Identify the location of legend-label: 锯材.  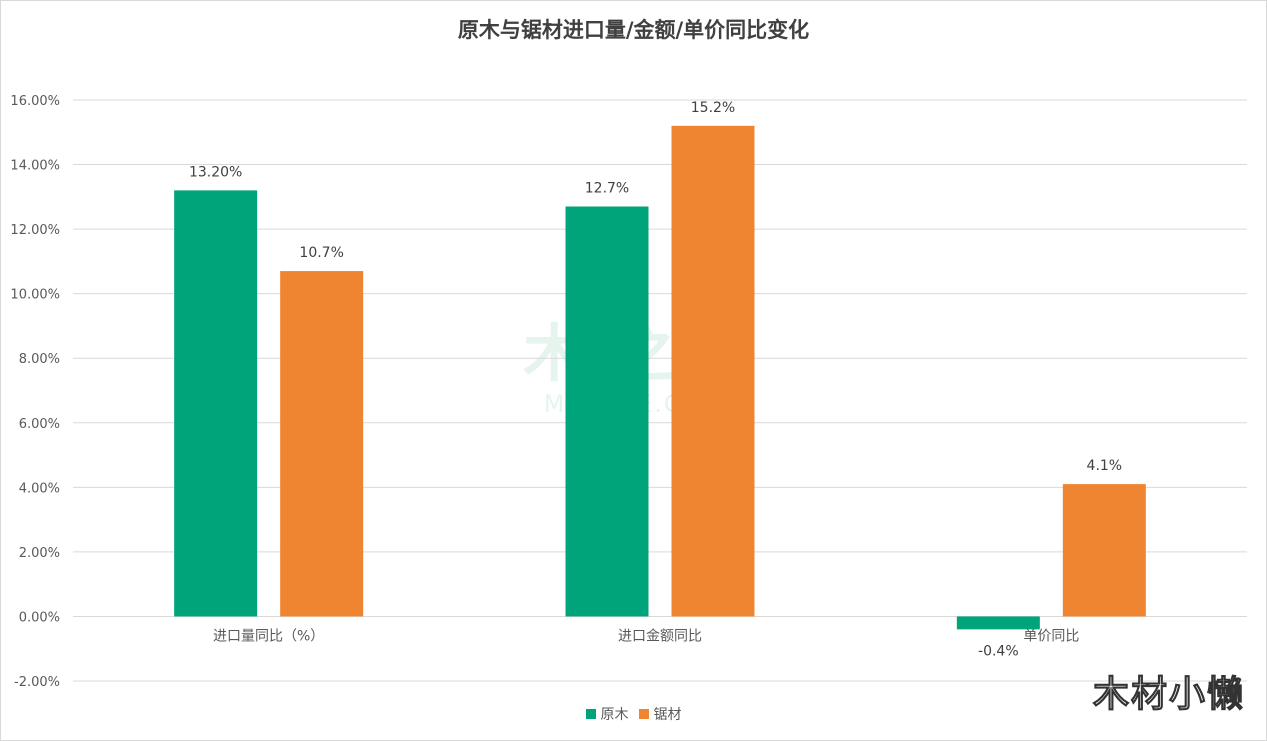
(667, 715).